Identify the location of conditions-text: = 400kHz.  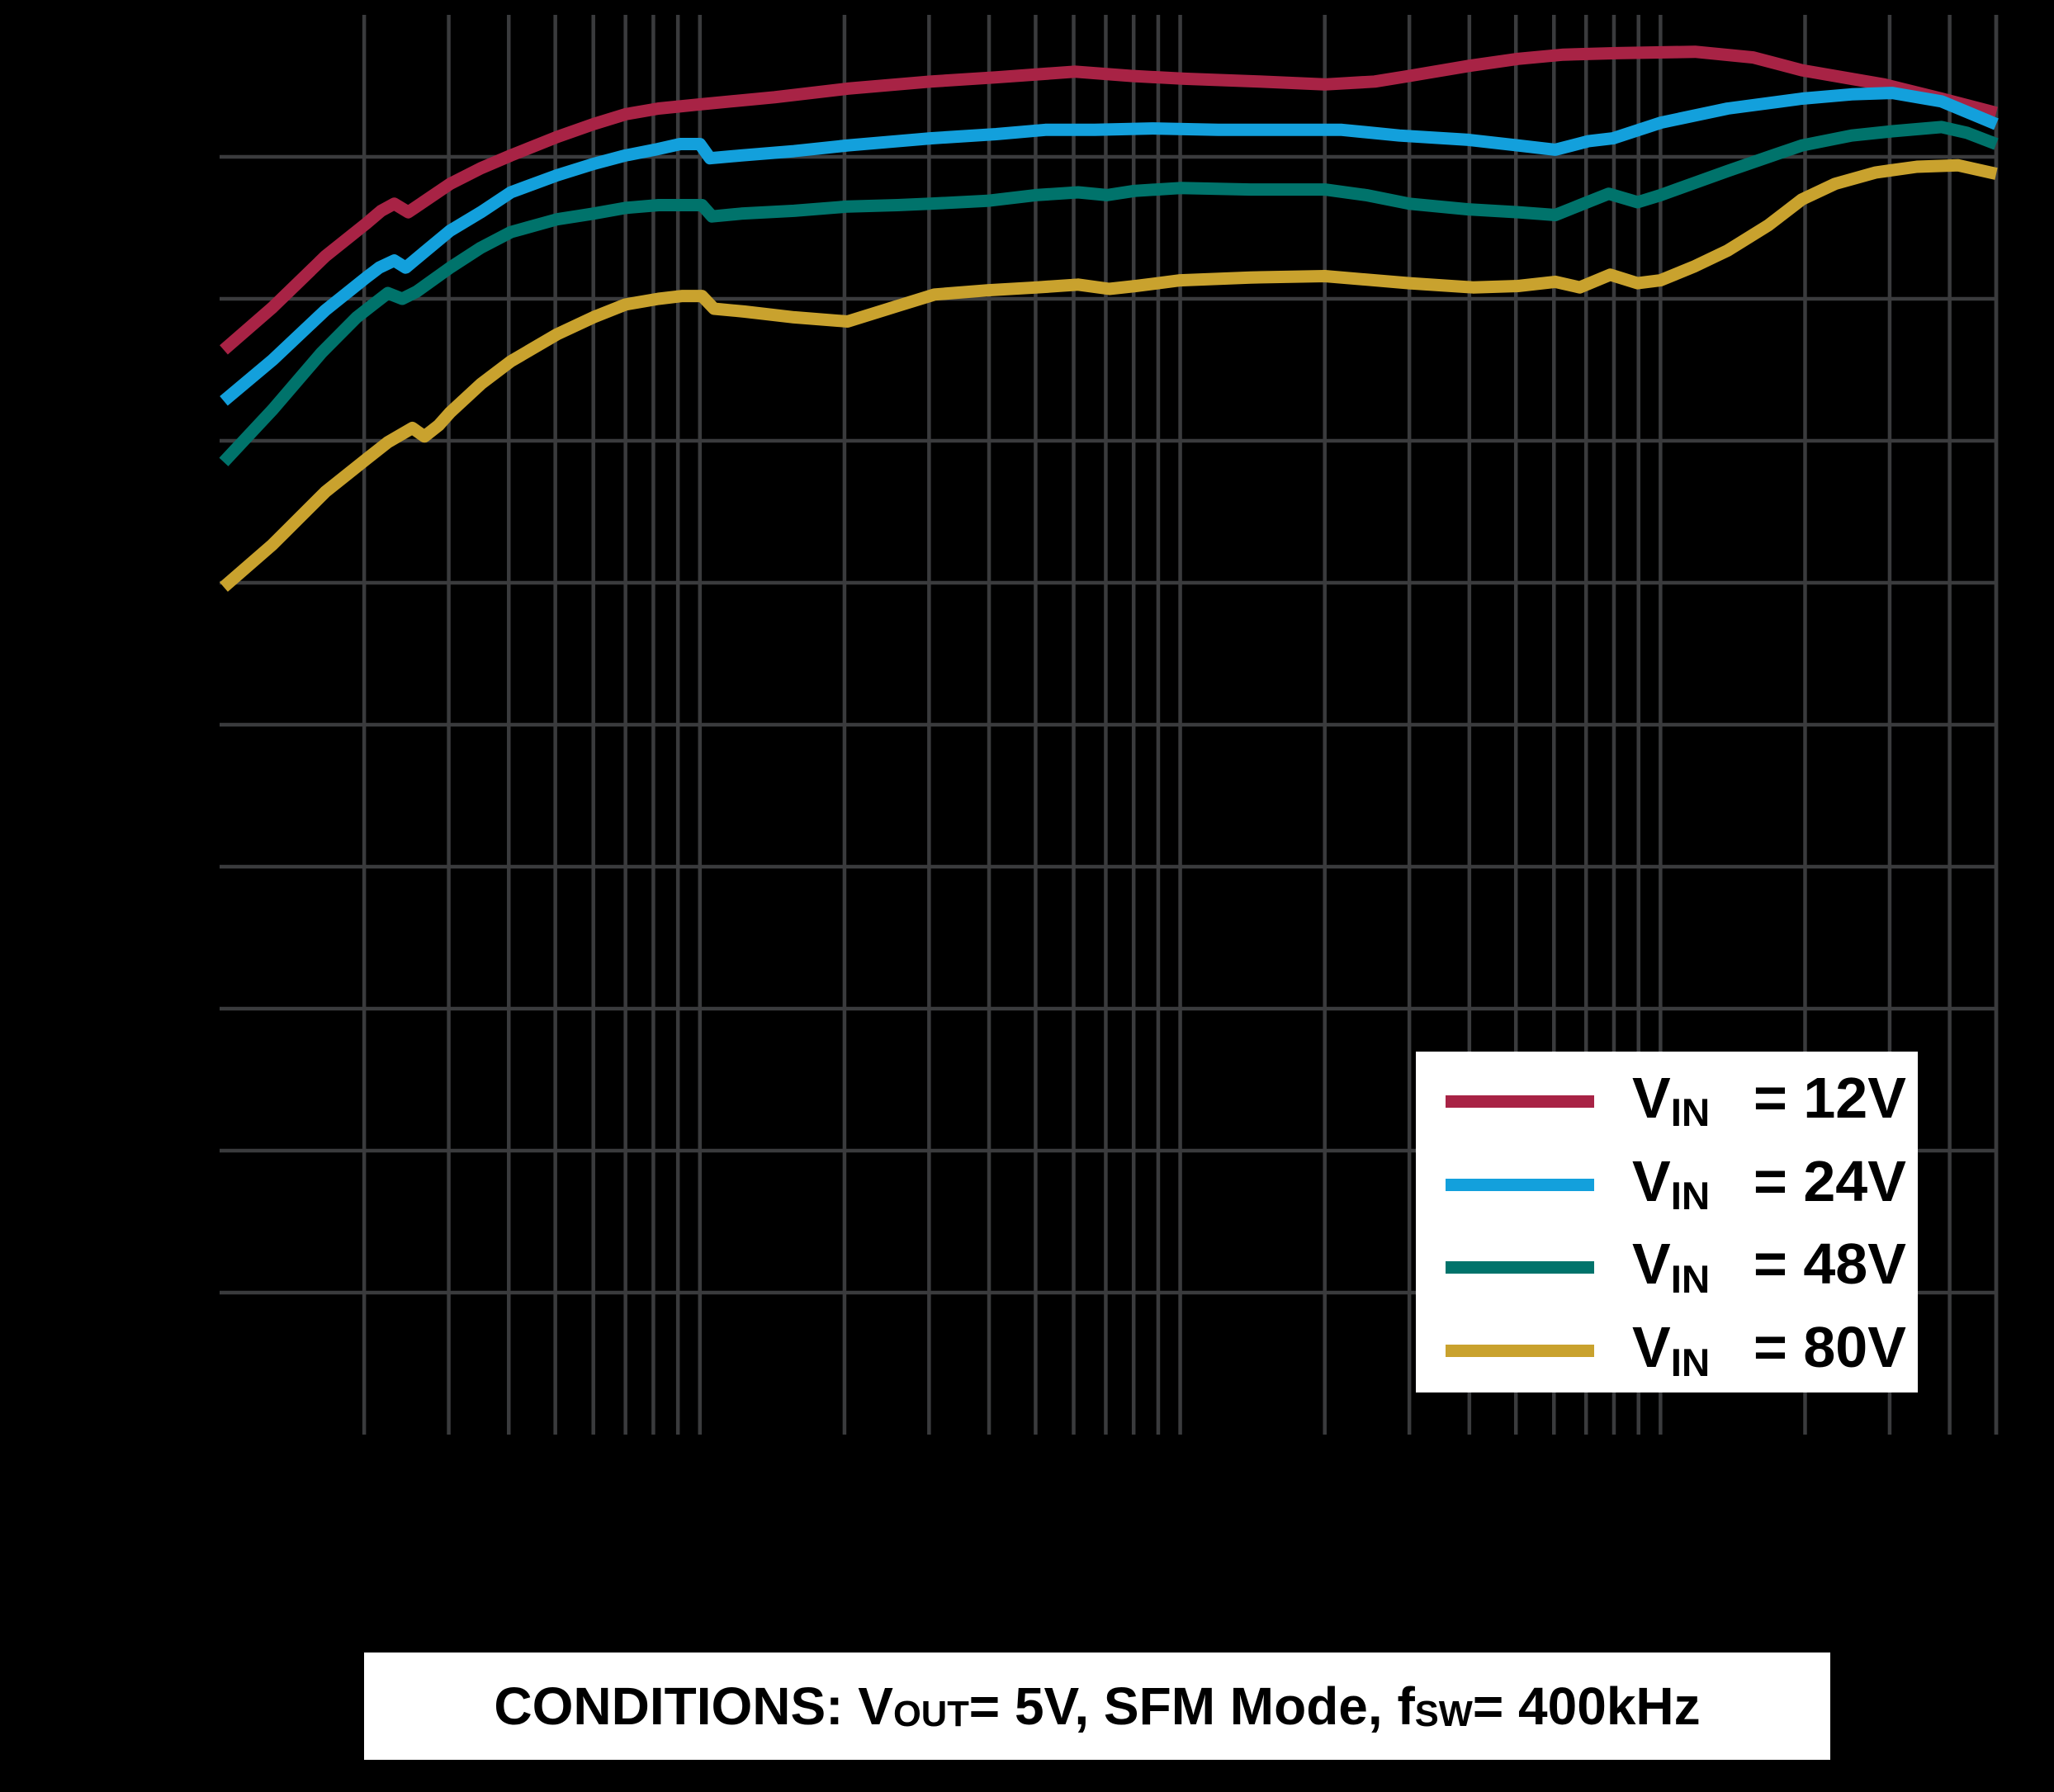
(1587, 1706).